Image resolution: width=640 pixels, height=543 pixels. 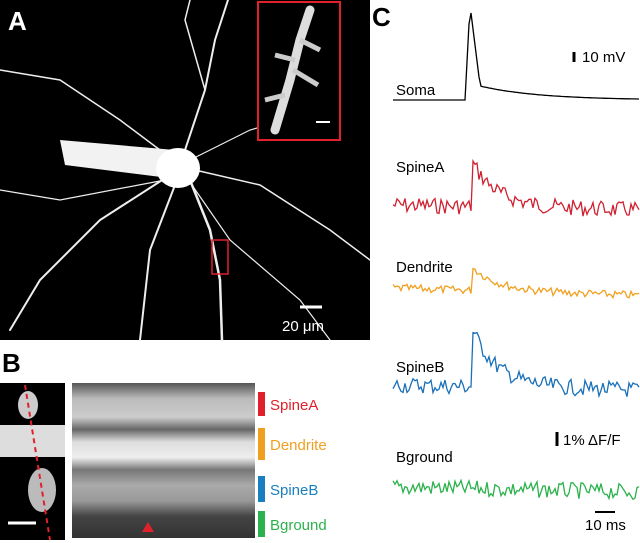 What do you see at coordinates (424, 457) in the screenshot?
I see `trace-label: Bground` at bounding box center [424, 457].